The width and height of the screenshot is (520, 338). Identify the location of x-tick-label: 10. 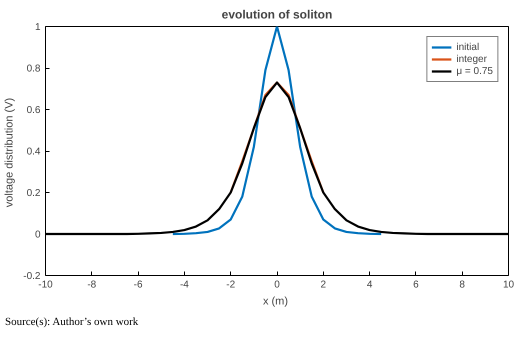
(508, 285).